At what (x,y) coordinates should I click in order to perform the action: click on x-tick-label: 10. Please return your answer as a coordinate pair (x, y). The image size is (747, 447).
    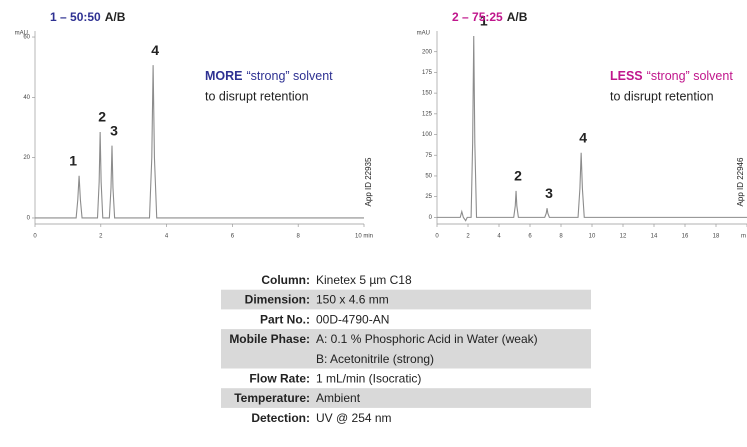
    Looking at the image, I should click on (592, 237).